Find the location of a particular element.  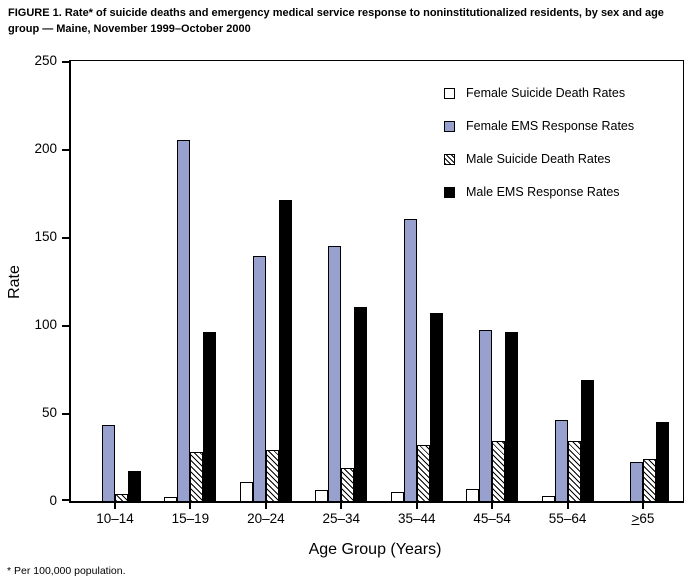

x-axis-tick-label: 15–19 is located at coordinates (190, 518).